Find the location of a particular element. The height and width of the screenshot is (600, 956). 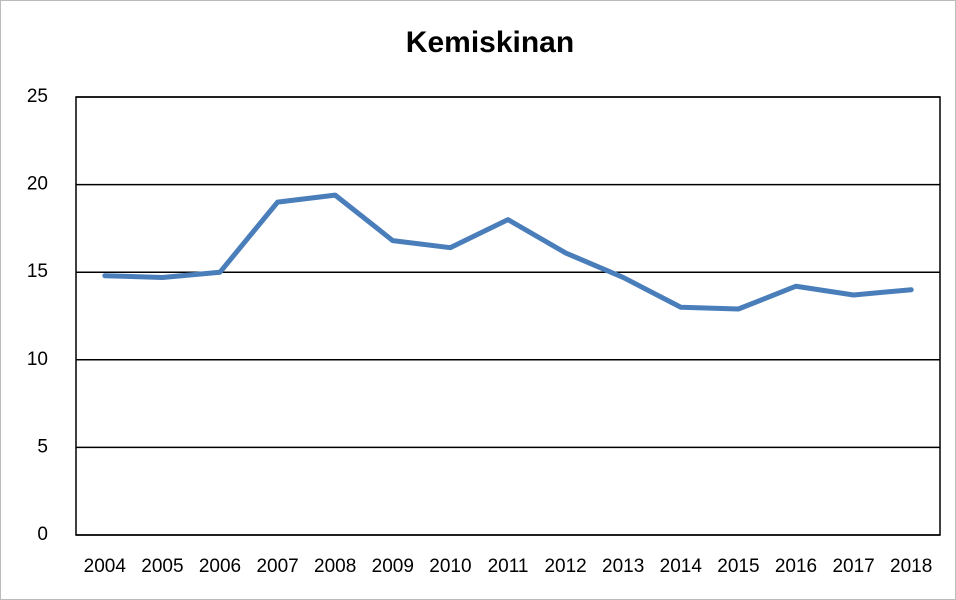

x-tick-label: 2010 is located at coordinates (450, 566).